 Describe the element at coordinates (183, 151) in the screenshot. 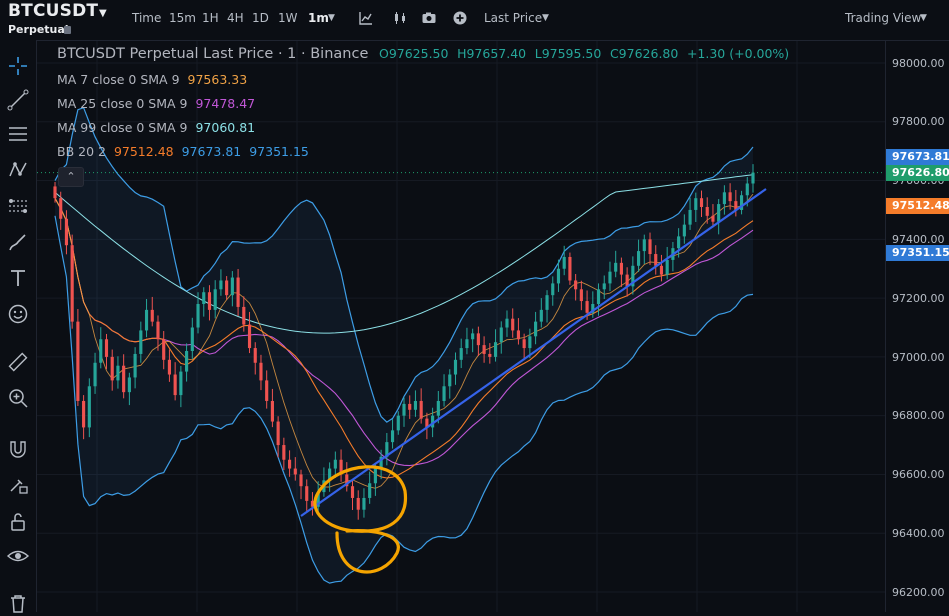

I see `legend-bb: BB 20 2 97512.48 97673.81 97351.15` at that location.